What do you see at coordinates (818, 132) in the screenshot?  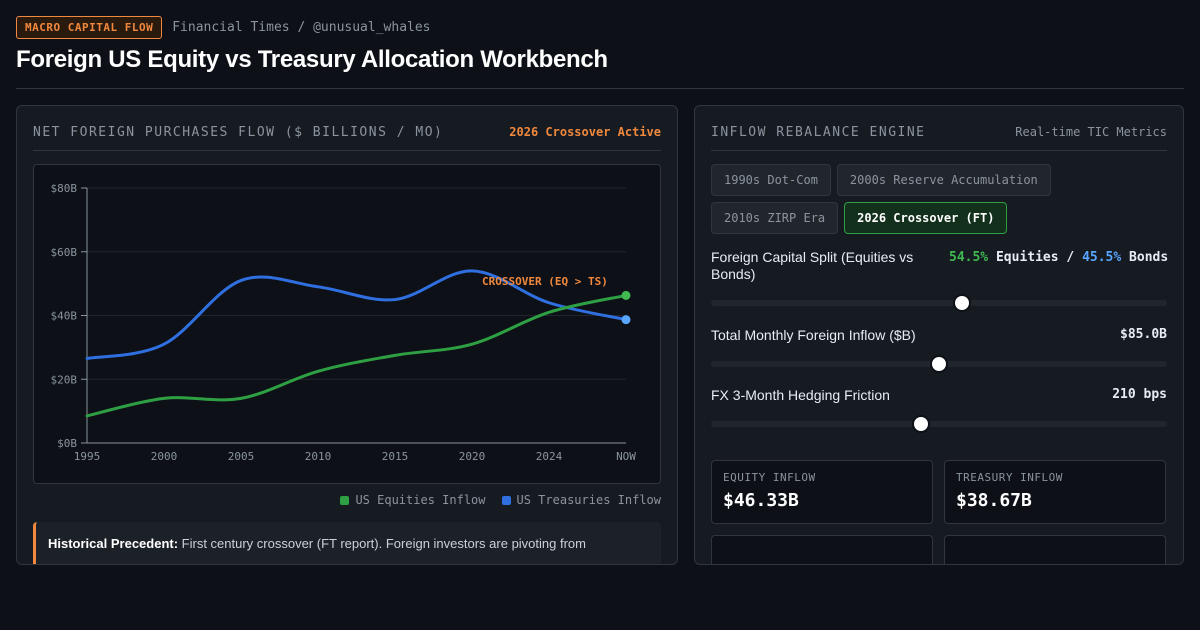 I see `engine-heading: INFLOW REBALANCE ENGINE` at bounding box center [818, 132].